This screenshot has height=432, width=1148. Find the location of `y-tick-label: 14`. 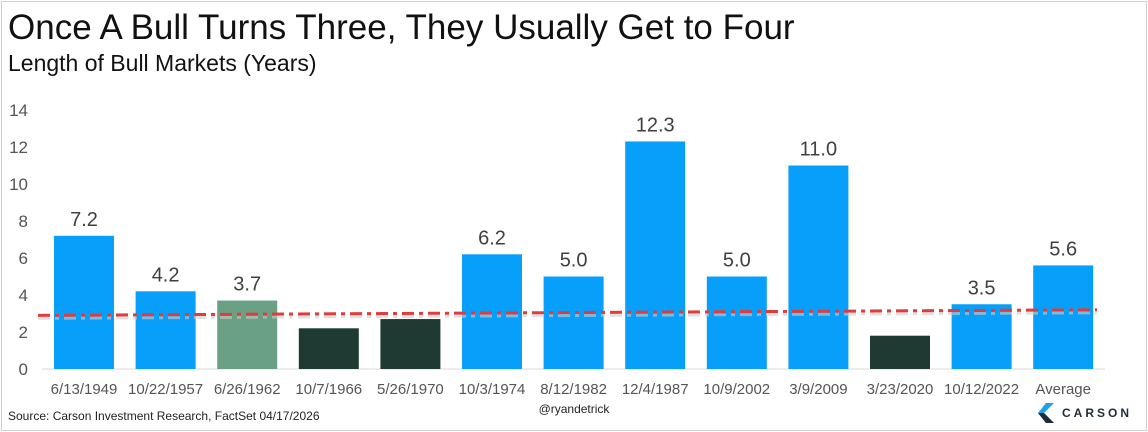

y-tick-label: 14 is located at coordinates (18, 110).